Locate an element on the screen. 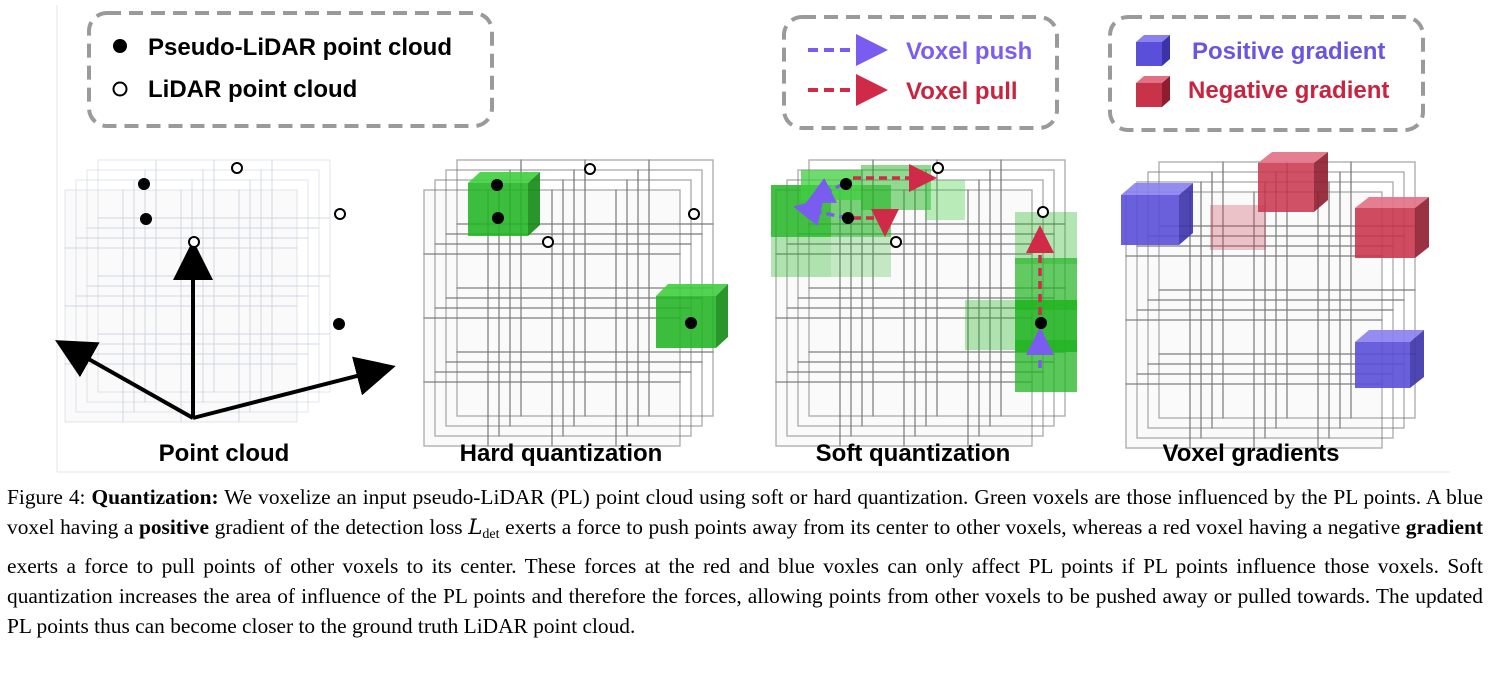 This screenshot has width=1490, height=681. faint-voxel-grid is located at coordinates (197, 291).